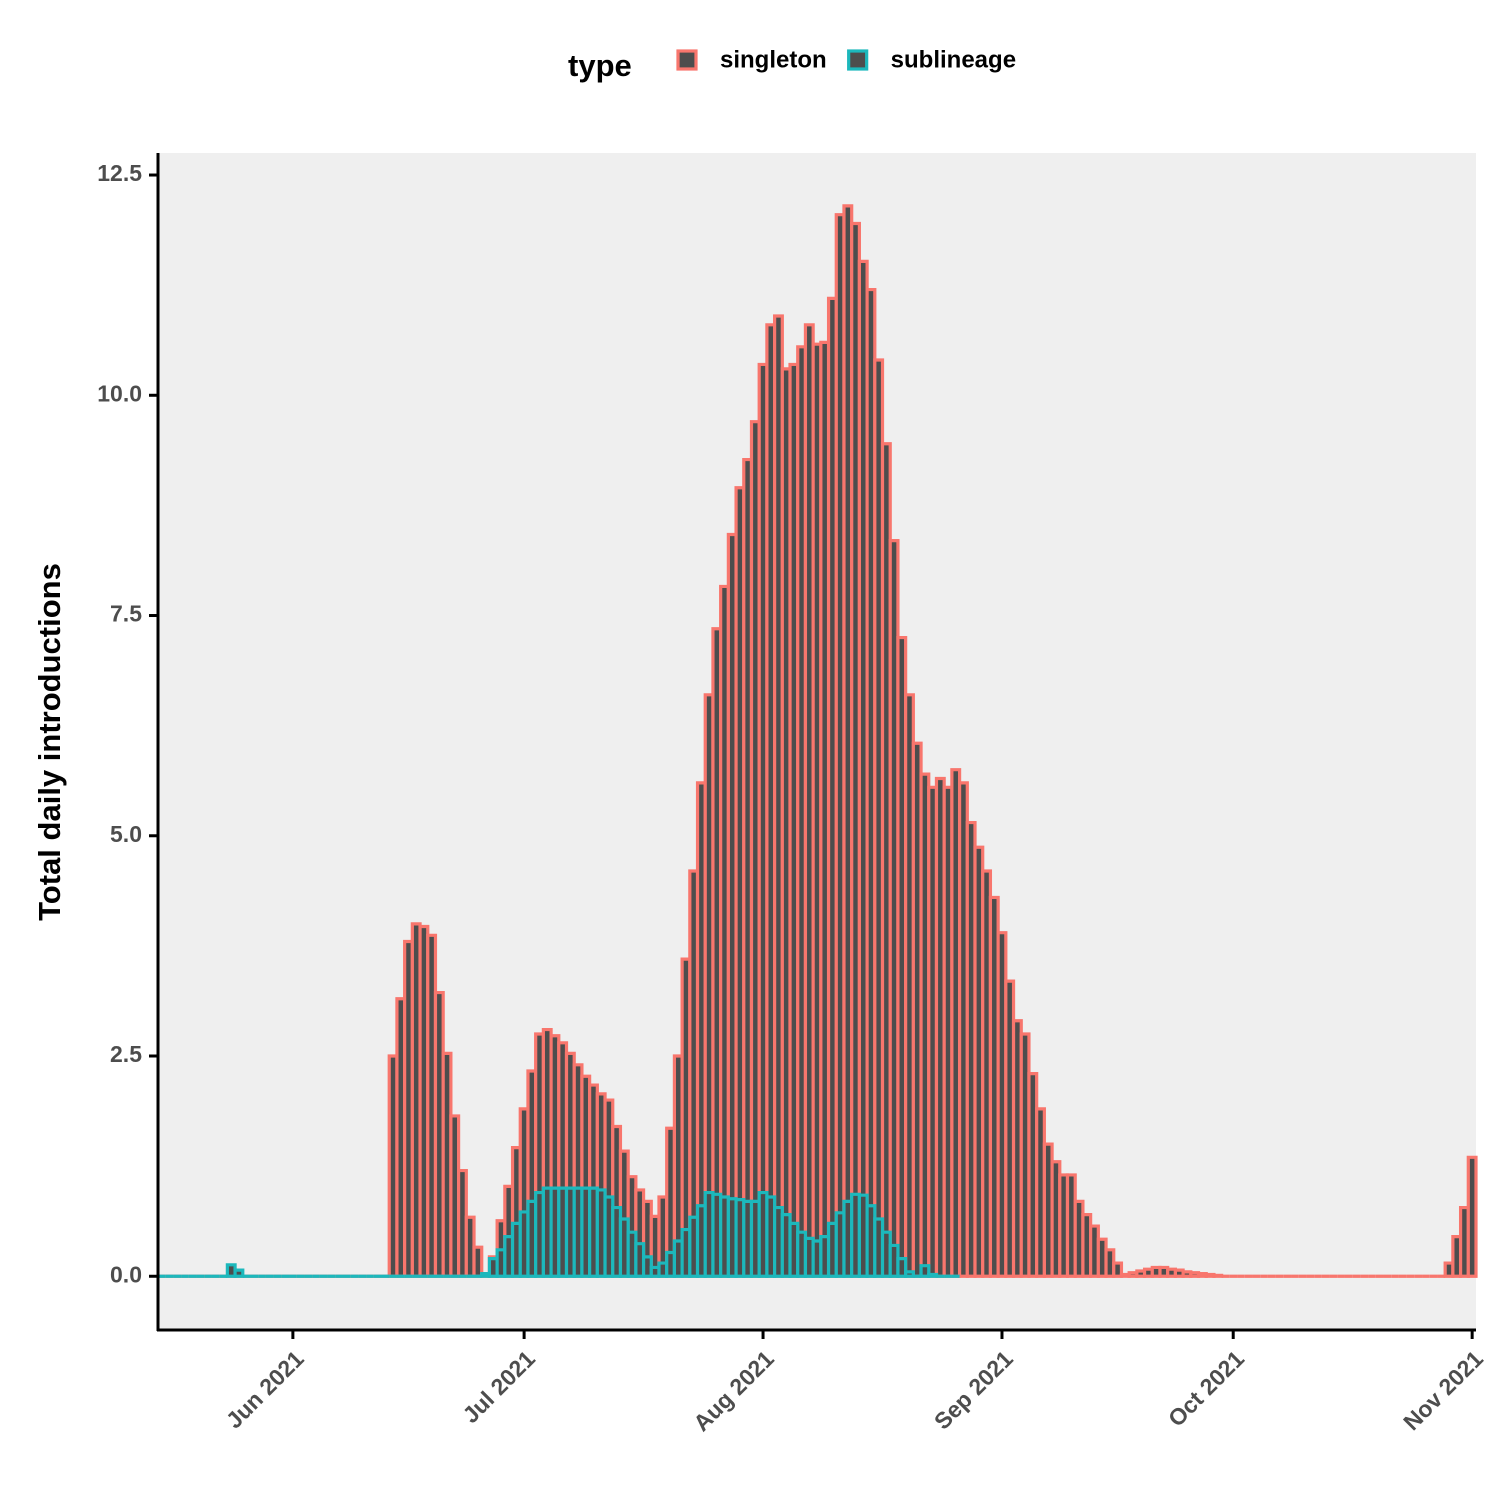 The image size is (1500, 1500). Describe the element at coordinates (953, 59) in the screenshot. I see `legend-label: sublineage` at that location.